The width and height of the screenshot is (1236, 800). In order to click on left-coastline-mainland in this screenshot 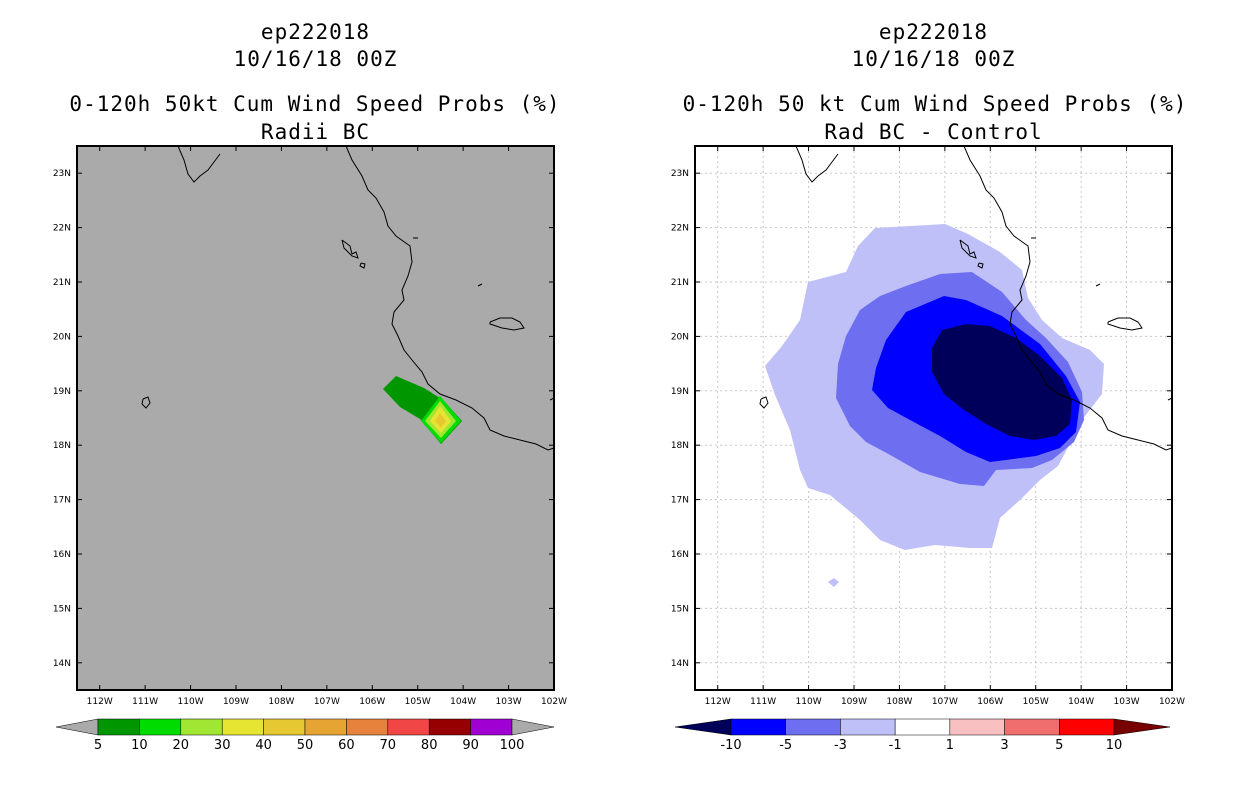, I will do `click(449, 298)`.